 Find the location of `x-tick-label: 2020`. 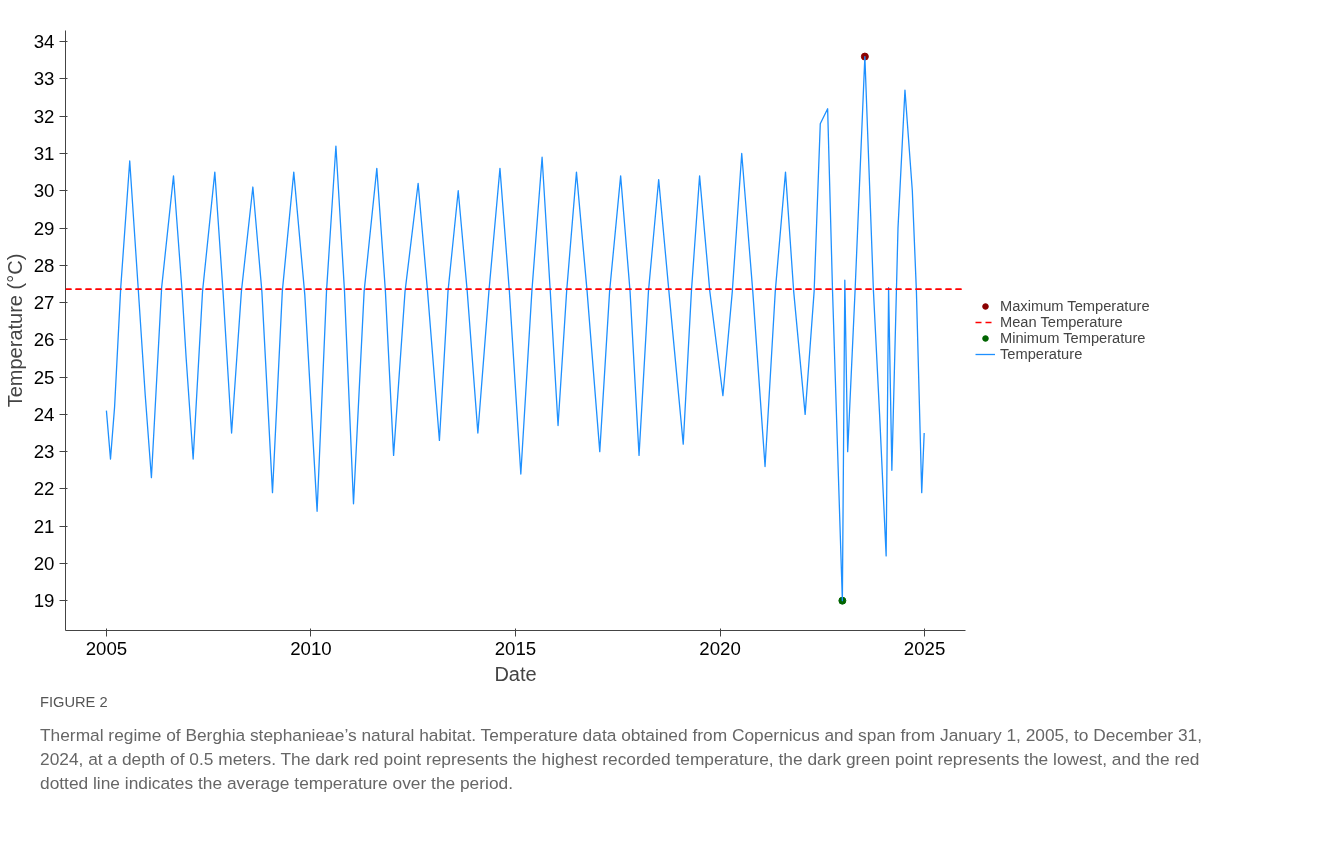

x-tick-label: 2020 is located at coordinates (720, 648).